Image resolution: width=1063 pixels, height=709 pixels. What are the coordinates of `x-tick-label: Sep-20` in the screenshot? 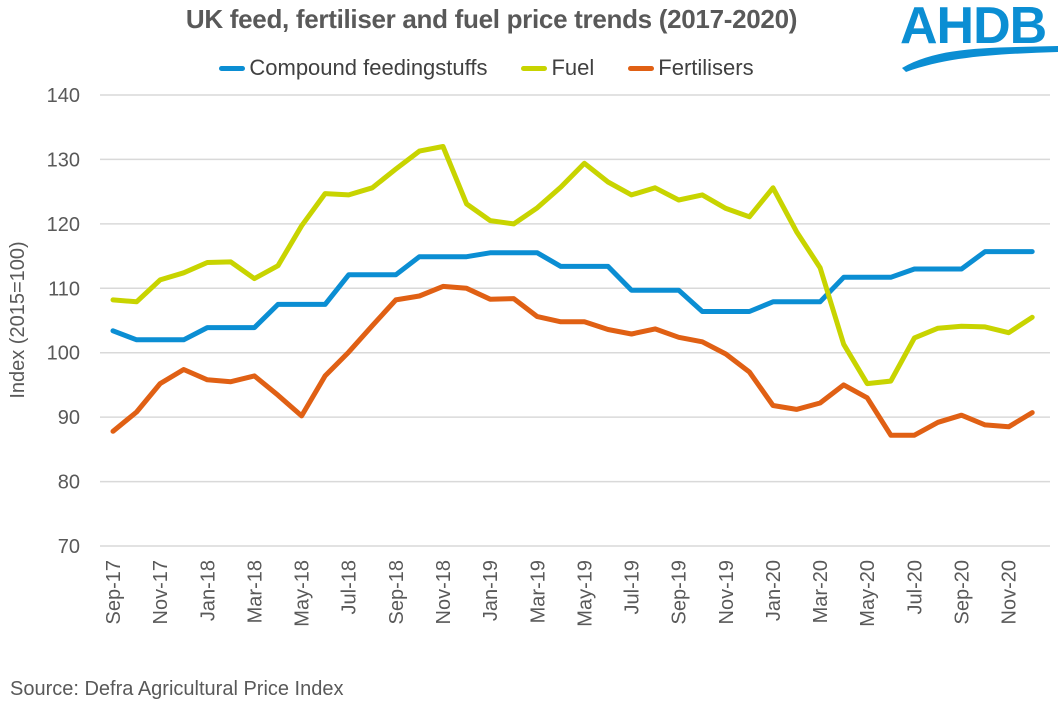 It's located at (963, 592).